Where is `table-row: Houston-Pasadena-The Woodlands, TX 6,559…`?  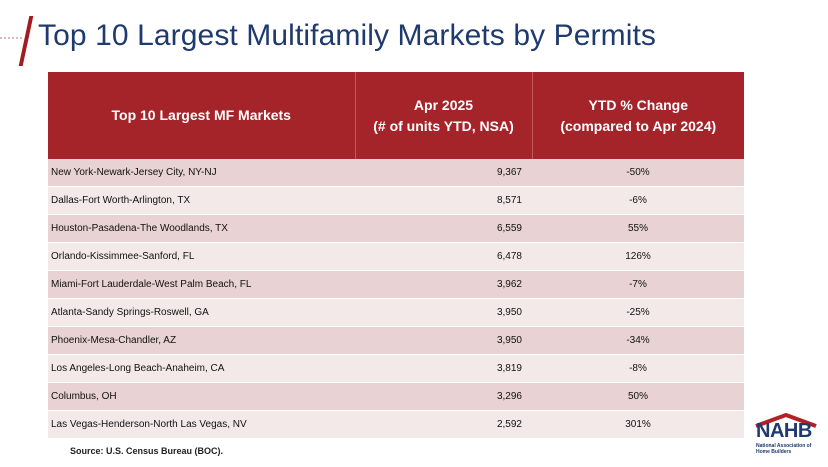 table-row: Houston-Pasadena-The Woodlands, TX 6,559… is located at coordinates (396, 228).